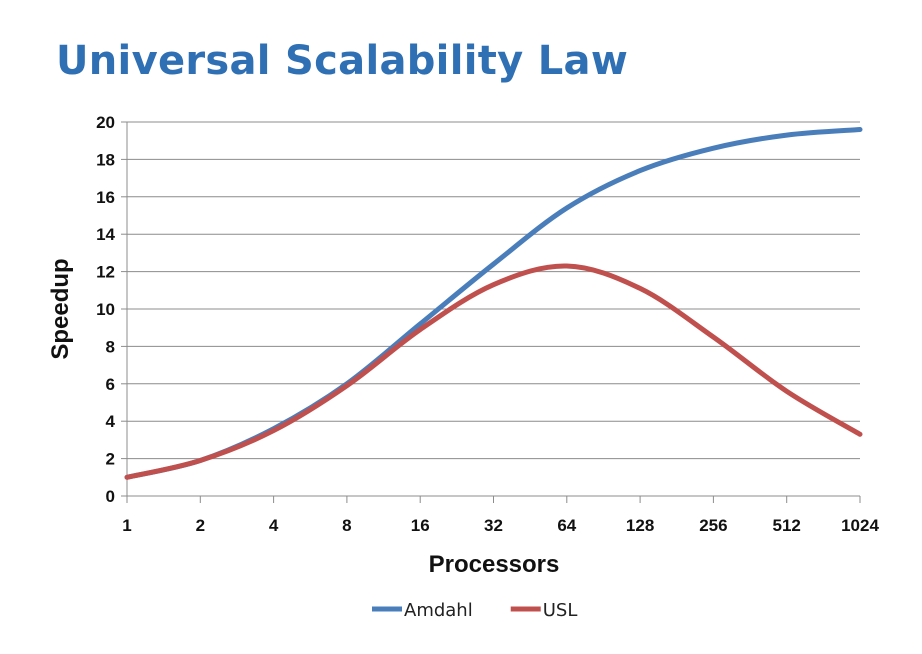  What do you see at coordinates (110, 496) in the screenshot?
I see `y-tick-label: 0` at bounding box center [110, 496].